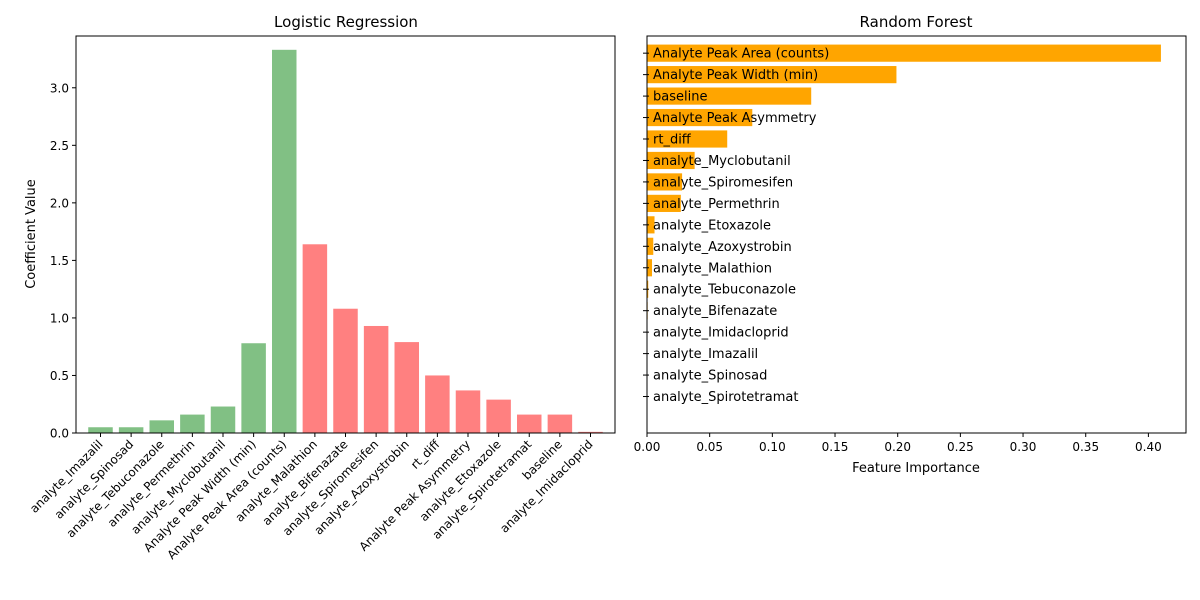 This screenshot has height=600, width=1200. Describe the element at coordinates (916, 468) in the screenshot. I see `rf-x-axis-label: Feature Importance` at that location.